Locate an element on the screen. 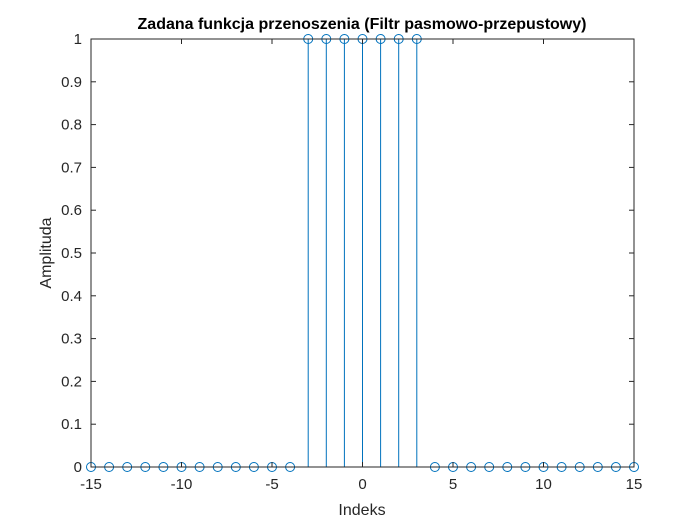  stems-layer is located at coordinates (362, 253).